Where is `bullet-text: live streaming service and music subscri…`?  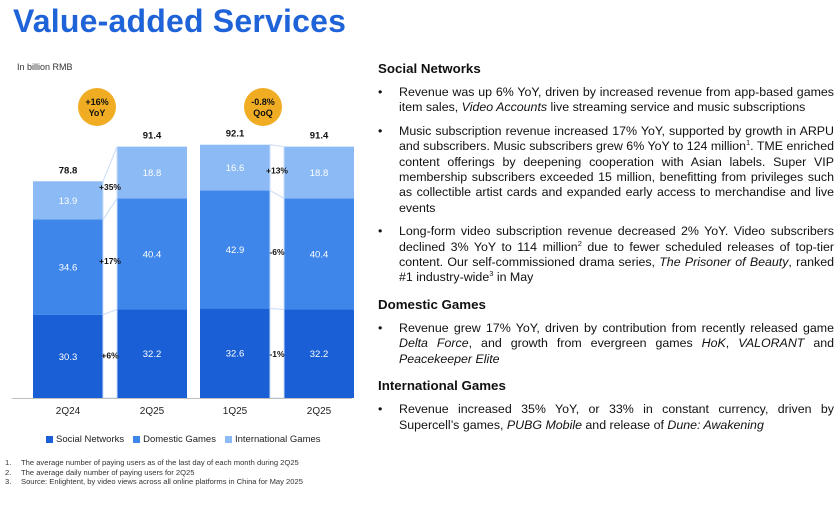 bullet-text: live streaming service and music subscri… is located at coordinates (676, 107).